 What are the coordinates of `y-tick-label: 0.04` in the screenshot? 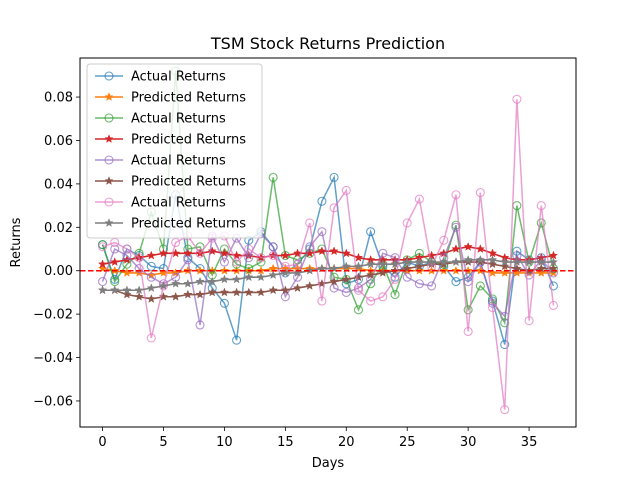 It's located at (58, 184).